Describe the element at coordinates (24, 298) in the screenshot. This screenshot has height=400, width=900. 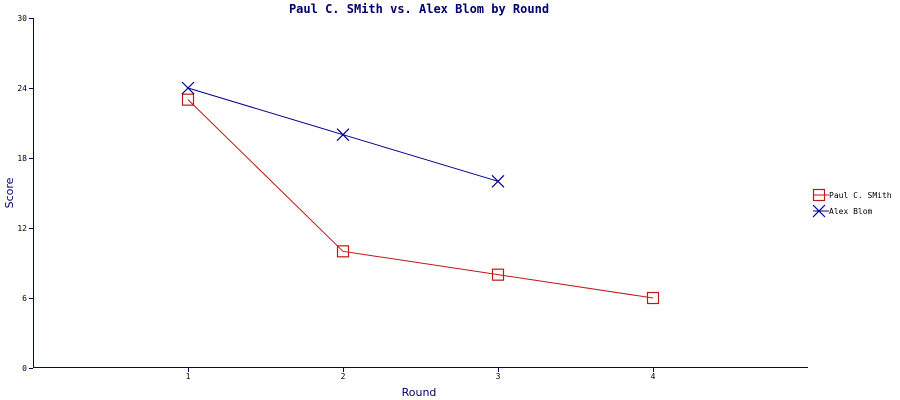
I see `y-tick-label: 6` at that location.